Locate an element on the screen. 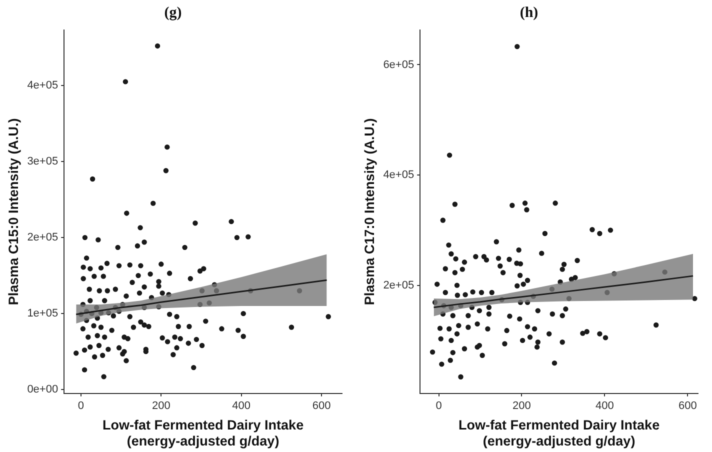 This screenshot has height=452, width=712. y-axis-title: Plasma C17:0 Intensity (A.U.) is located at coordinates (369, 212).